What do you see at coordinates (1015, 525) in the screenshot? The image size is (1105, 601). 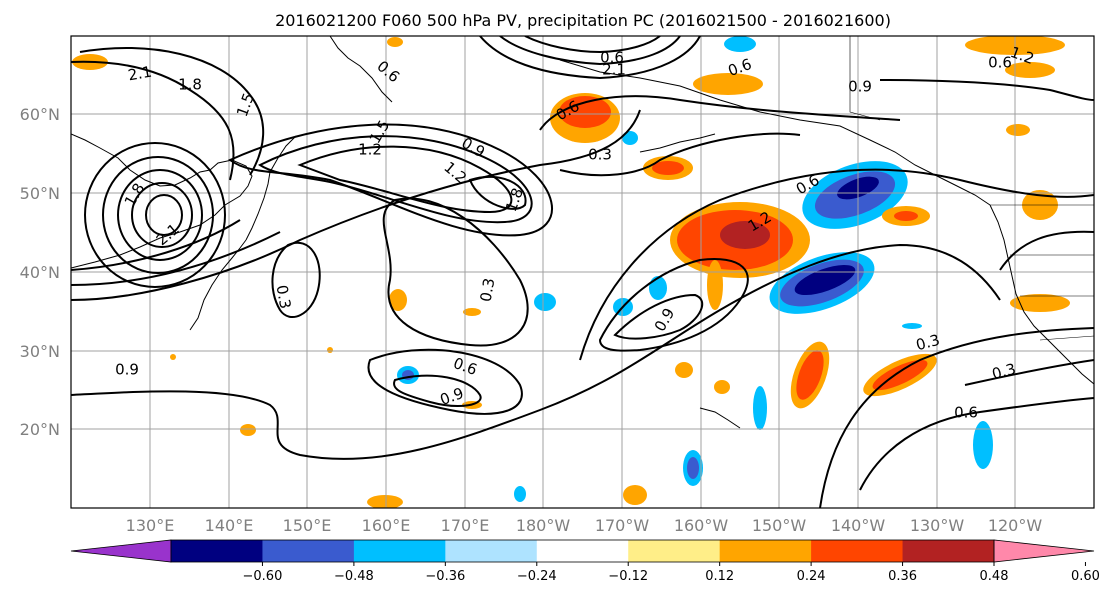 I see `longitude-label: 120°W` at bounding box center [1015, 525].